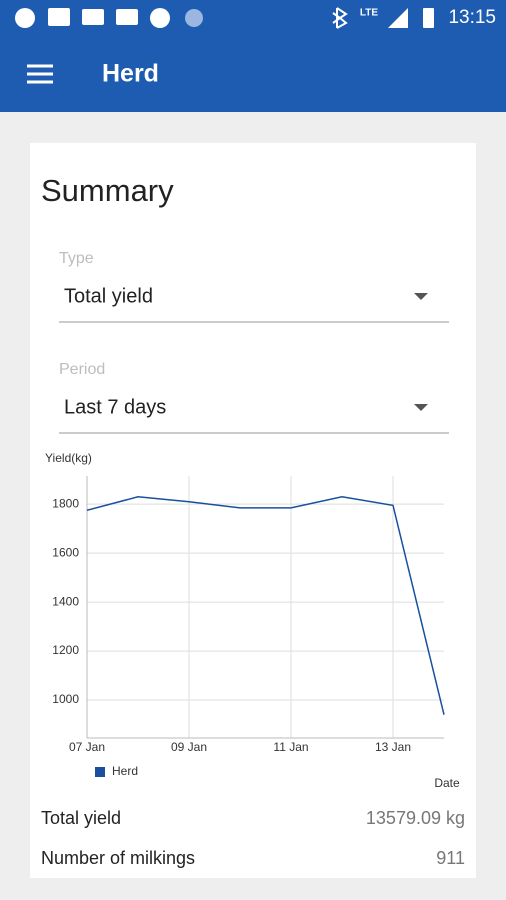  What do you see at coordinates (82, 369) in the screenshot?
I see `field-label: Period` at bounding box center [82, 369].